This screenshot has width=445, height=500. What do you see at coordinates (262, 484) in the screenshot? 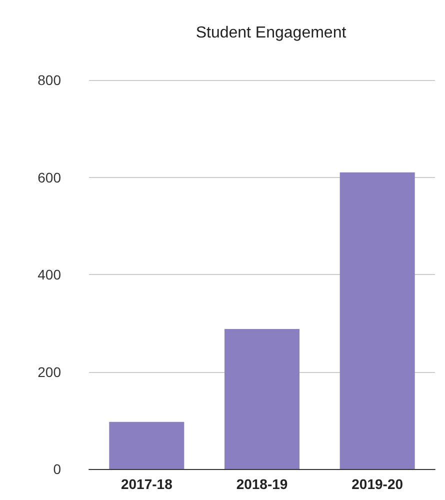
I see `x-tick-label: 2018-19` at bounding box center [262, 484].